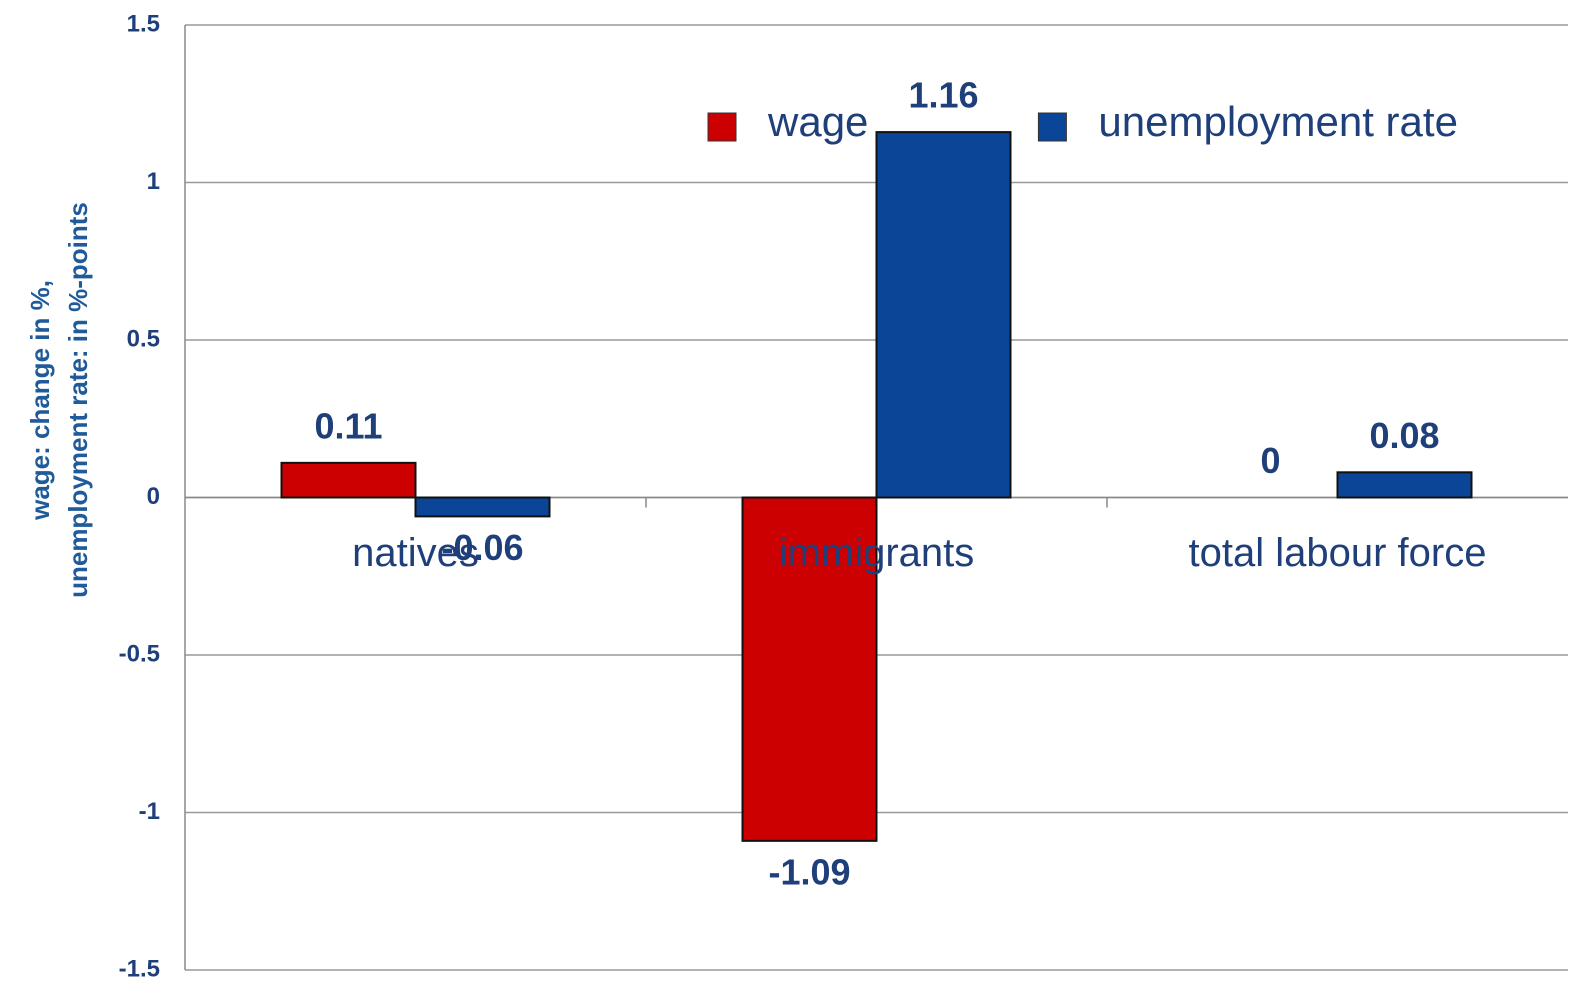  What do you see at coordinates (809, 871) in the screenshot?
I see `value-label: -1.09` at bounding box center [809, 871].